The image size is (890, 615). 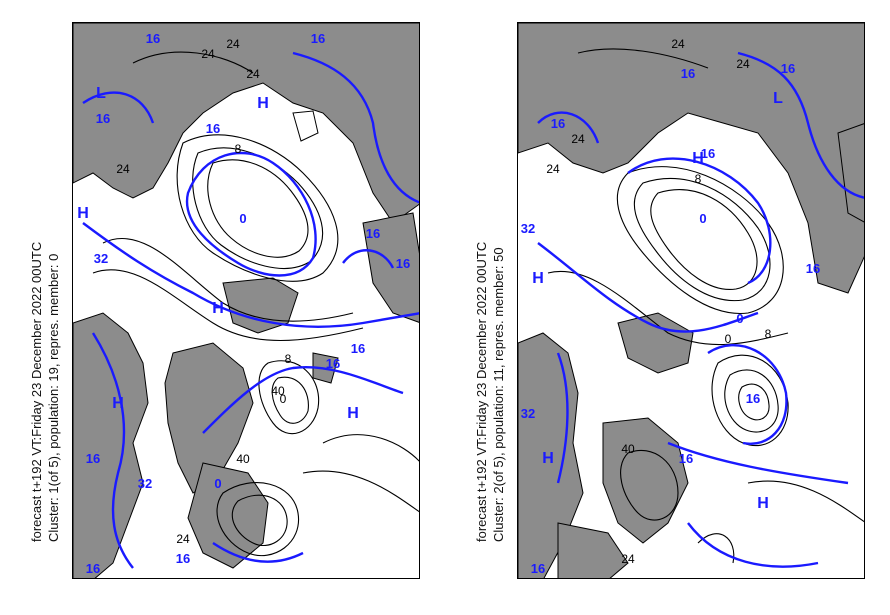 I want to click on land-south-east, so click(x=228, y=515).